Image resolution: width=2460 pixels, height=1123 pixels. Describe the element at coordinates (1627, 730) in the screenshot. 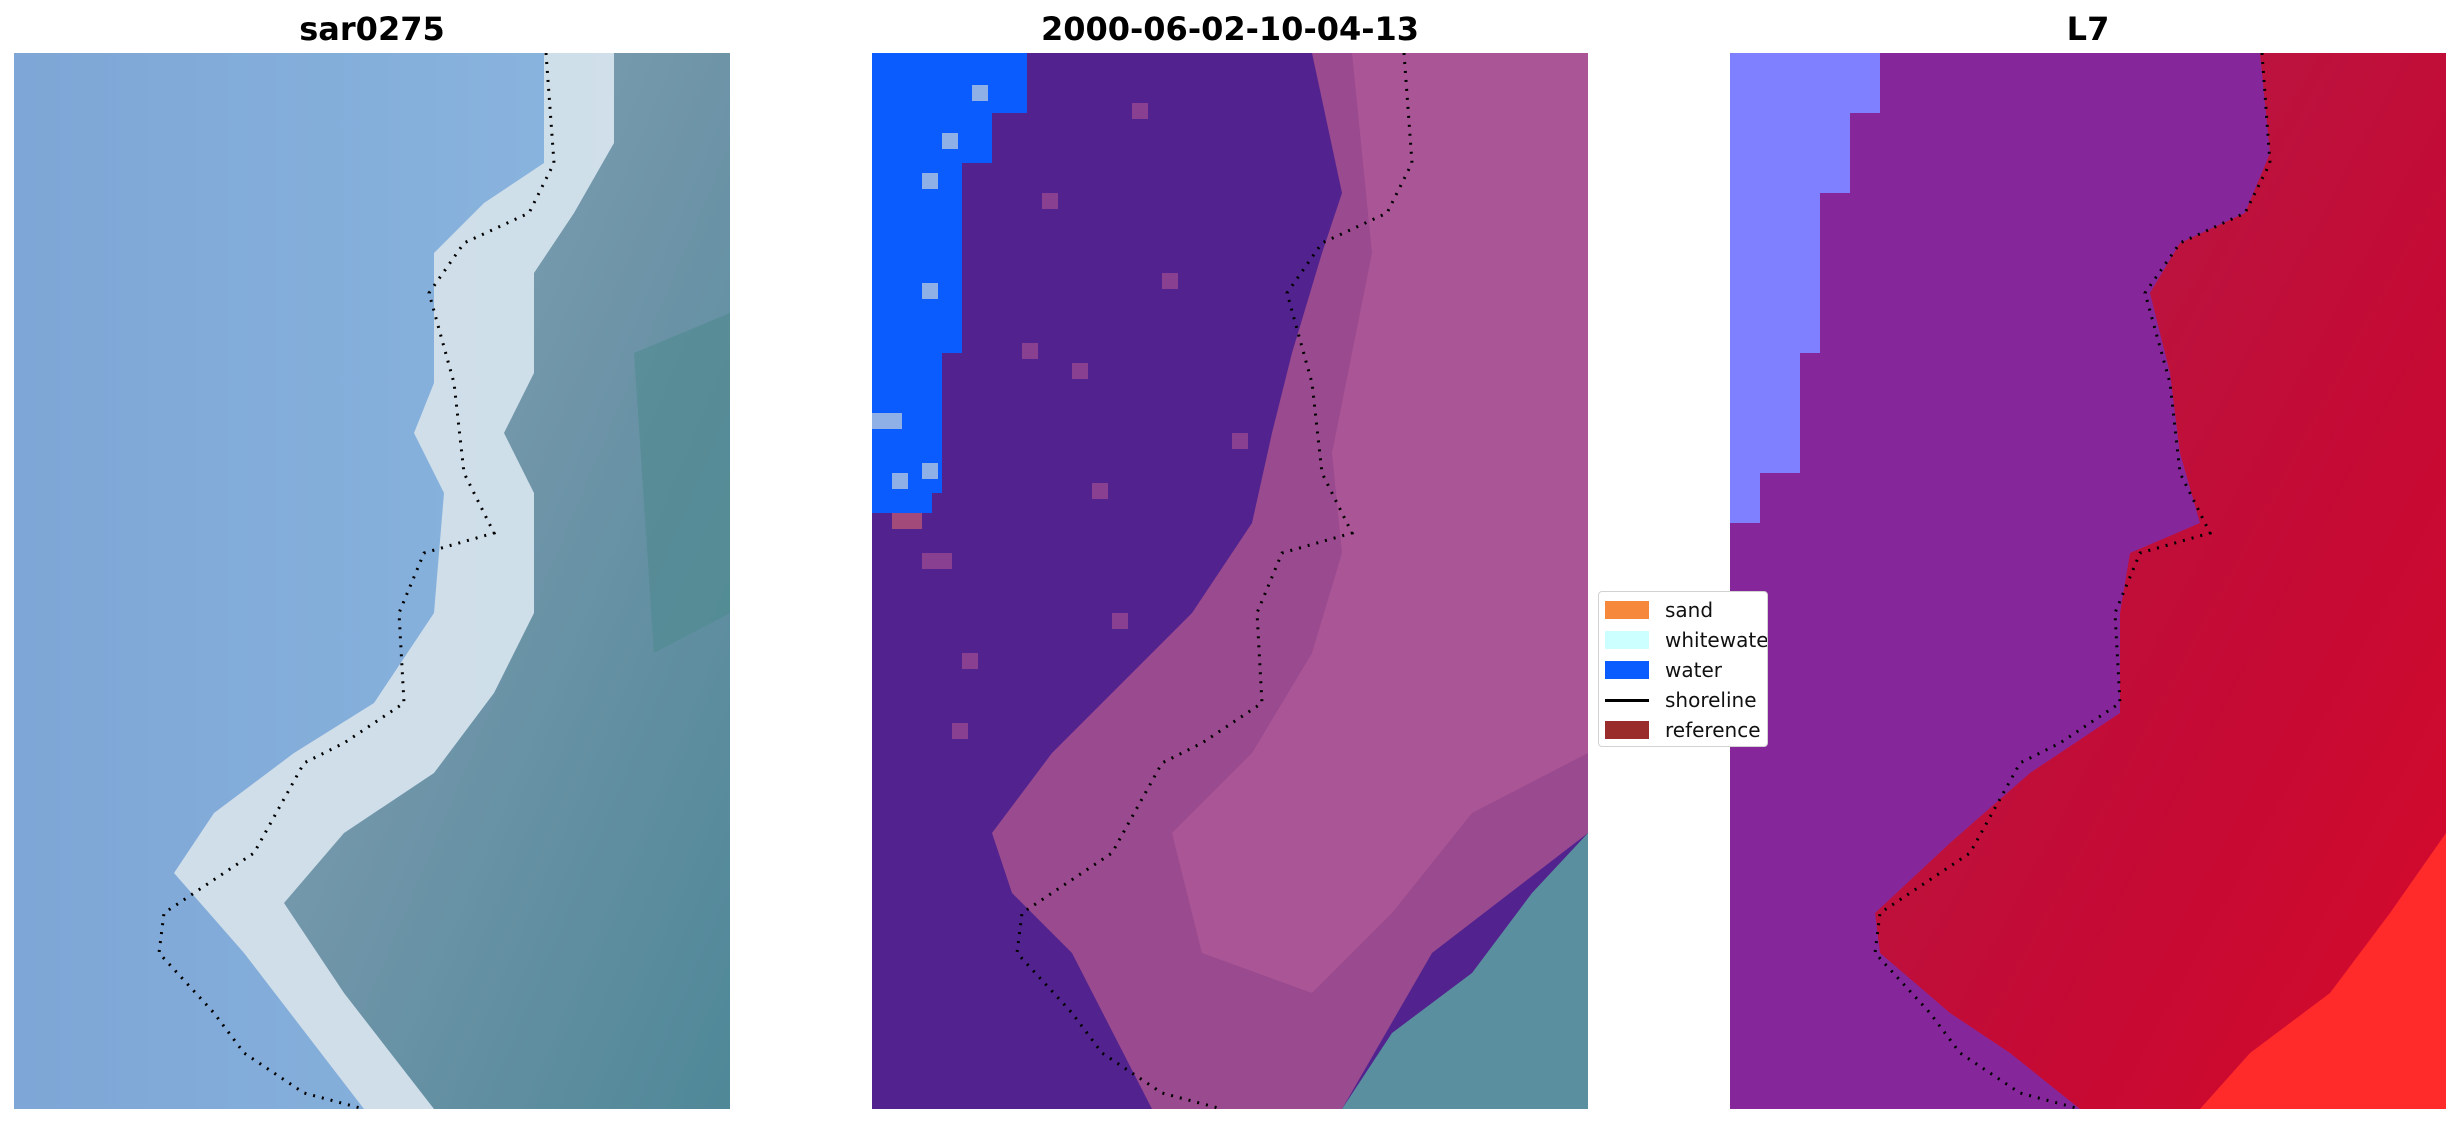

I see `reference-swatch` at that location.